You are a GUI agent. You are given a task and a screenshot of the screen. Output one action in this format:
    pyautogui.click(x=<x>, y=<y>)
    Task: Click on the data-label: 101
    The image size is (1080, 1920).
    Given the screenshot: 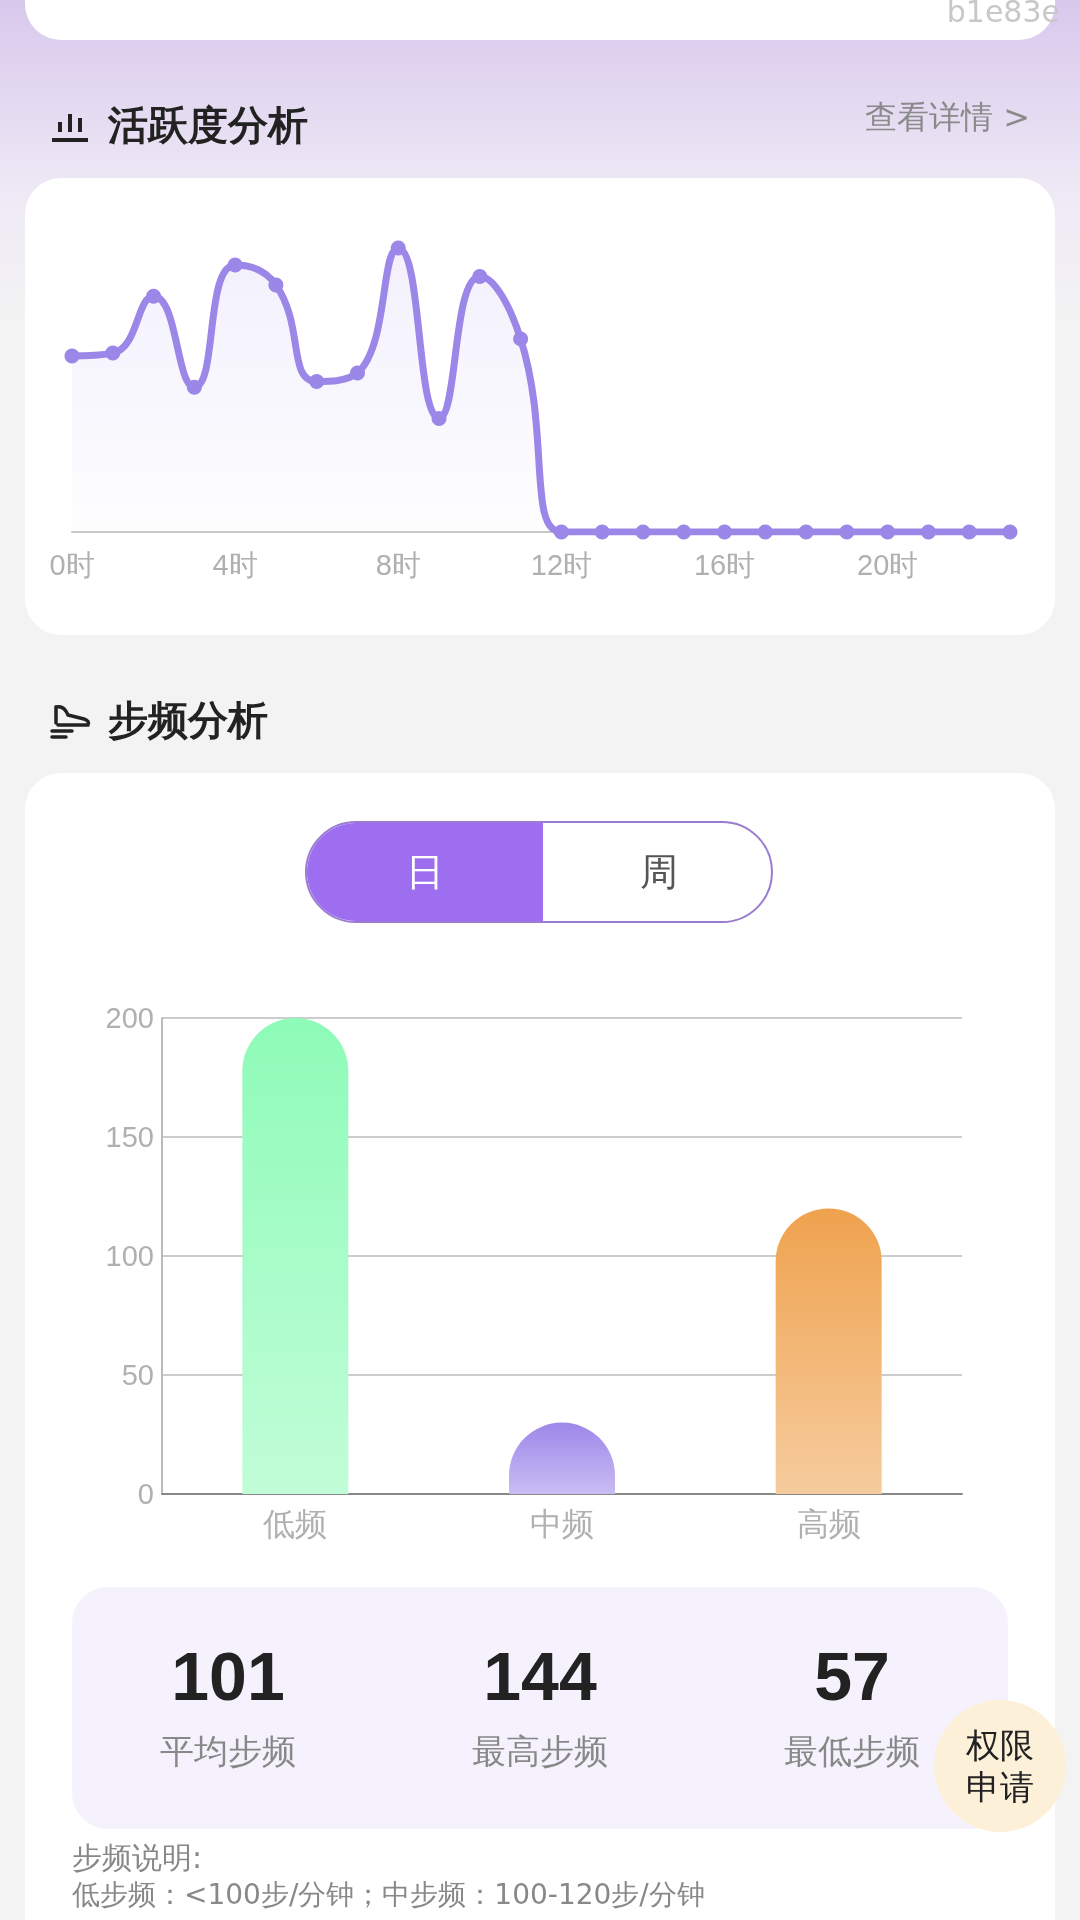 What is the action you would take?
    pyautogui.click(x=228, y=1676)
    